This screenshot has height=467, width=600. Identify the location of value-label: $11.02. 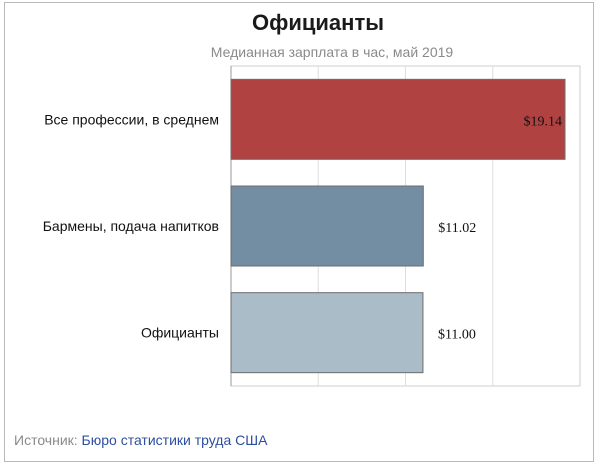
(457, 228).